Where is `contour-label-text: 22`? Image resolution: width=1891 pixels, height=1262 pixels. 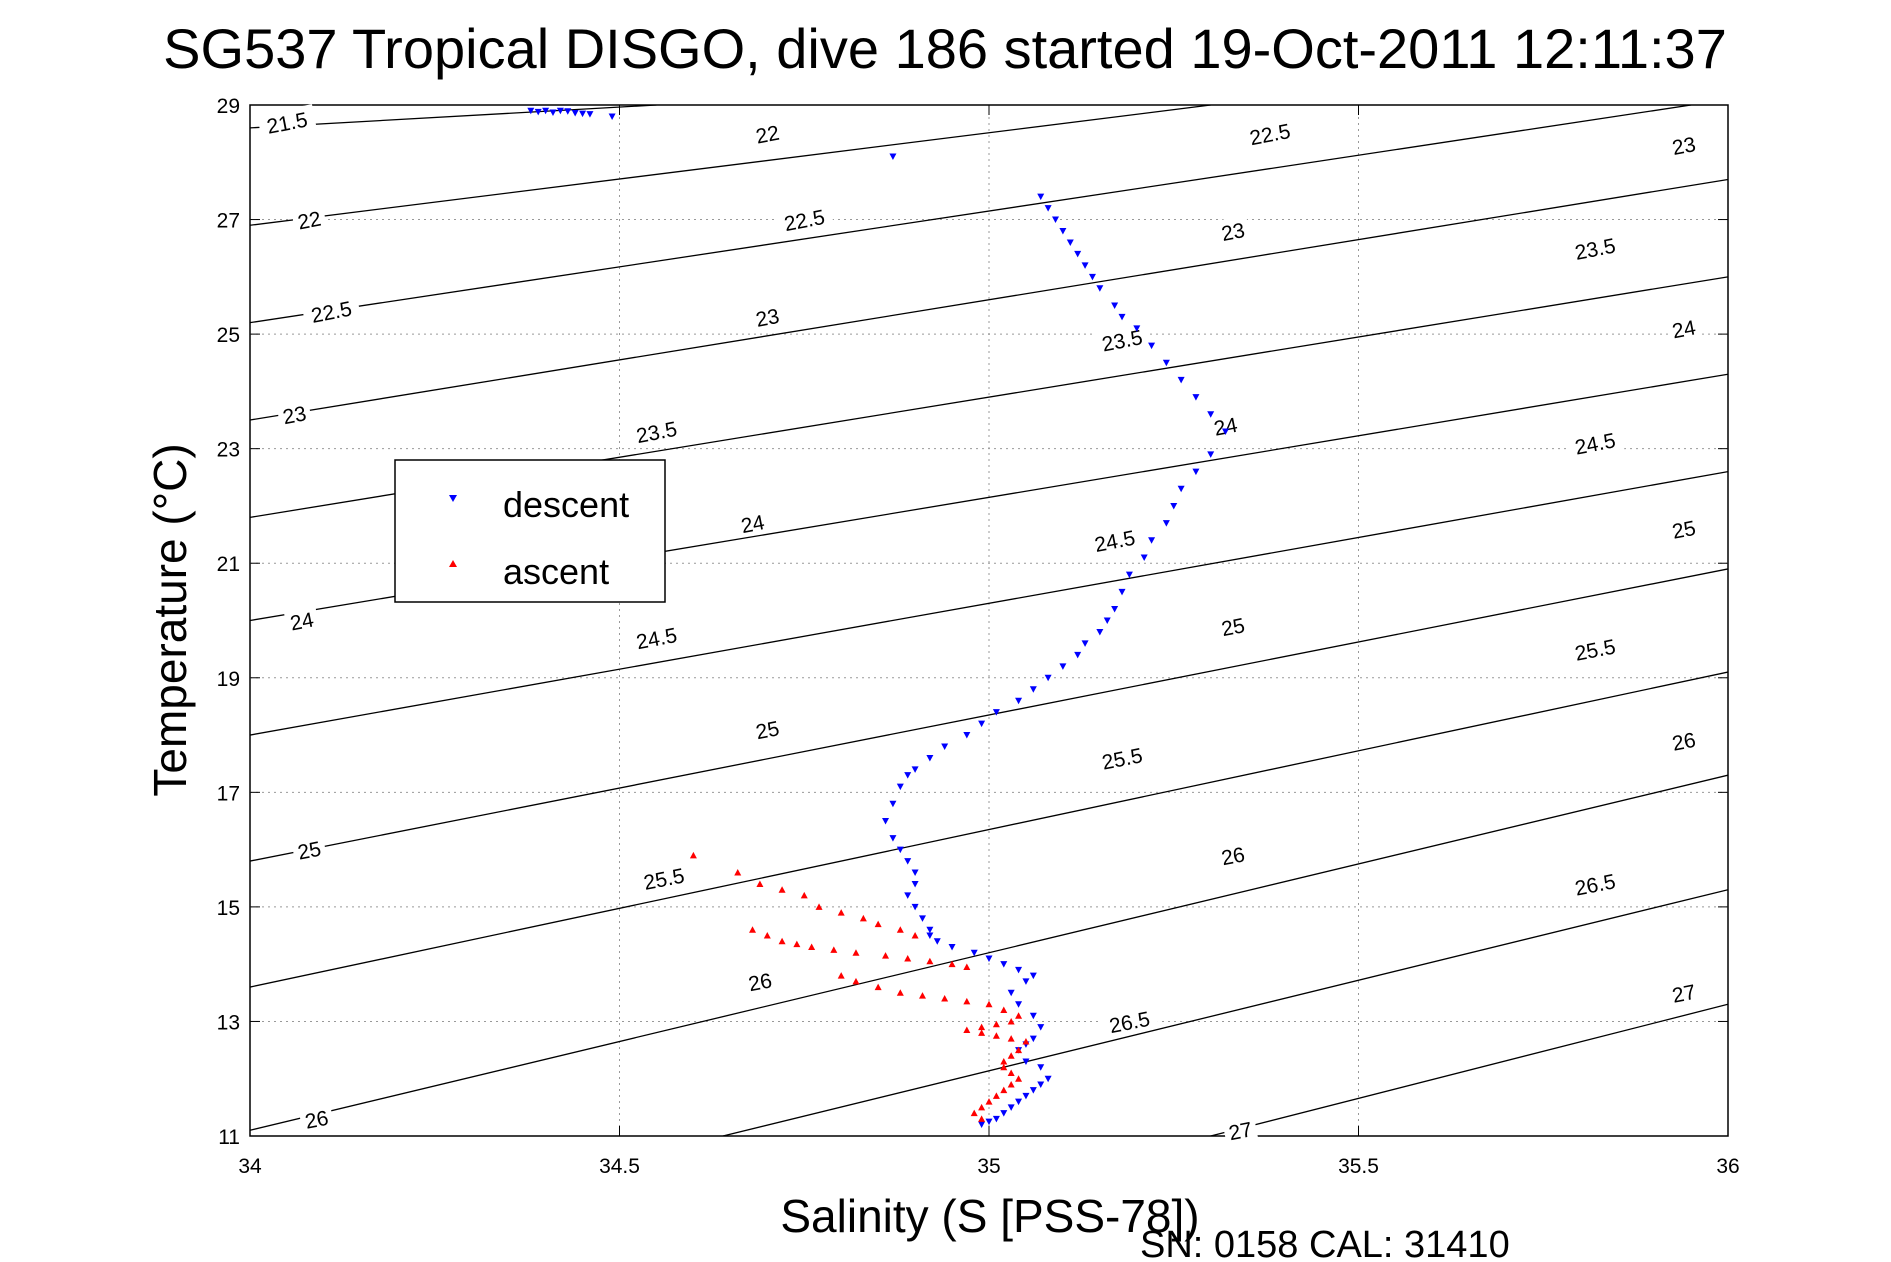
contour-label-text: 22 is located at coordinates (309, 221).